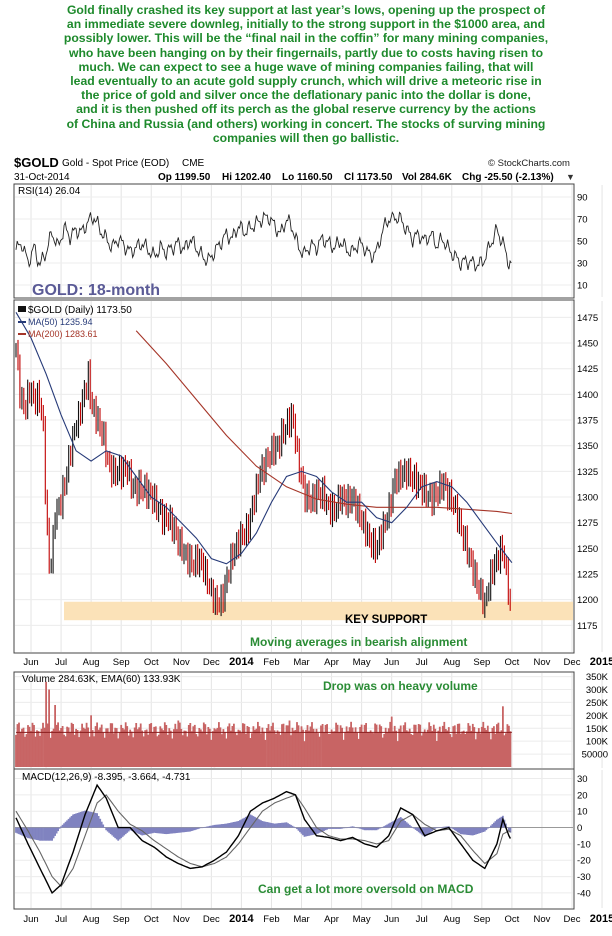 This screenshot has height=936, width=612. What do you see at coordinates (587, 369) in the screenshot?
I see `price-tick-label: 1425` at bounding box center [587, 369].